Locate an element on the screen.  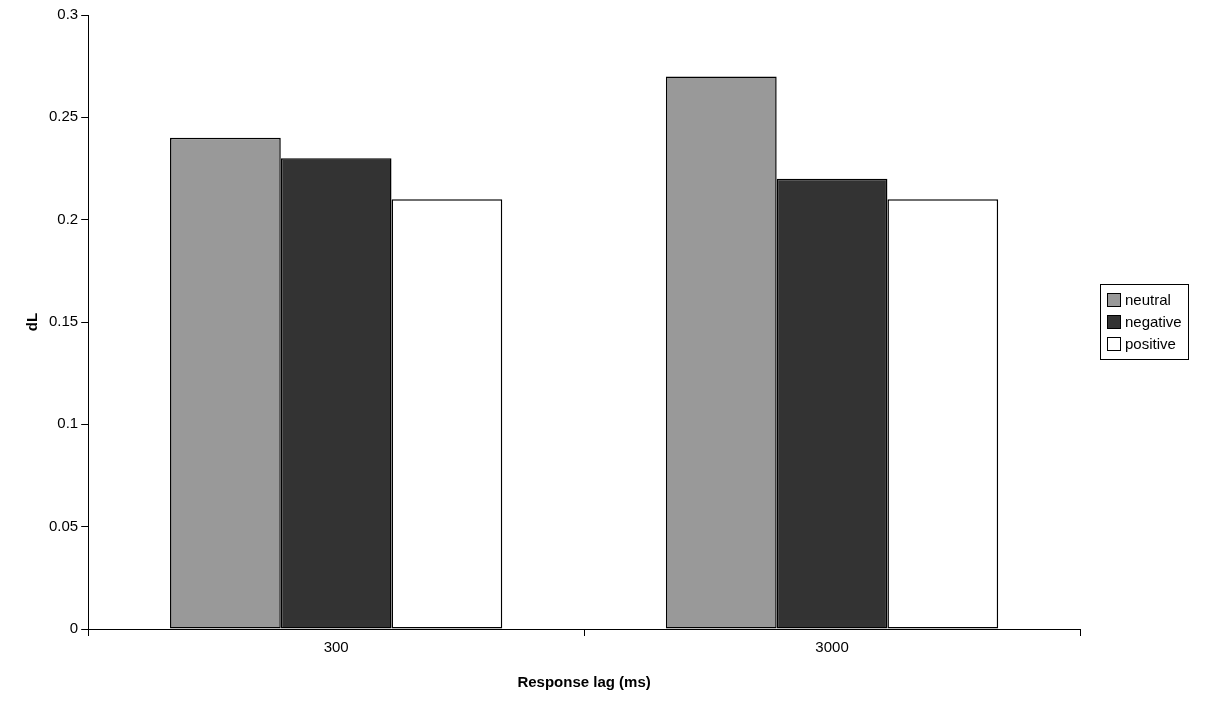
y-tick-label: 0.15 is located at coordinates (63, 321).